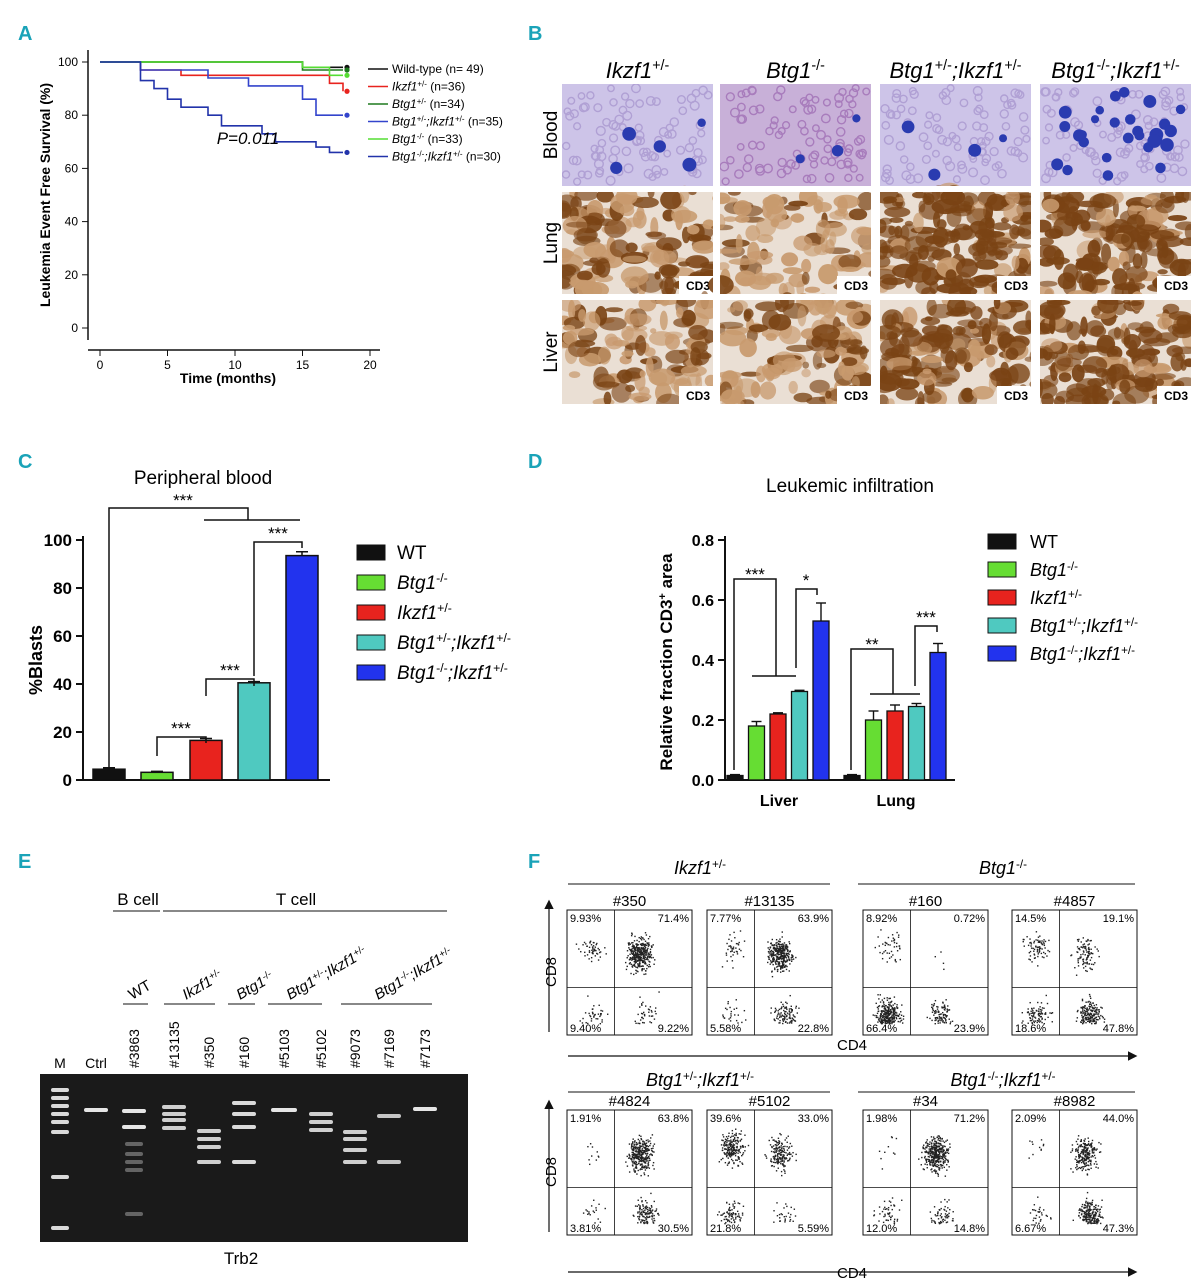 The width and height of the screenshot is (1200, 1285). Describe the element at coordinates (850, 486) in the screenshot. I see `infiltration-chart-title: Leukemic infiltration` at that location.